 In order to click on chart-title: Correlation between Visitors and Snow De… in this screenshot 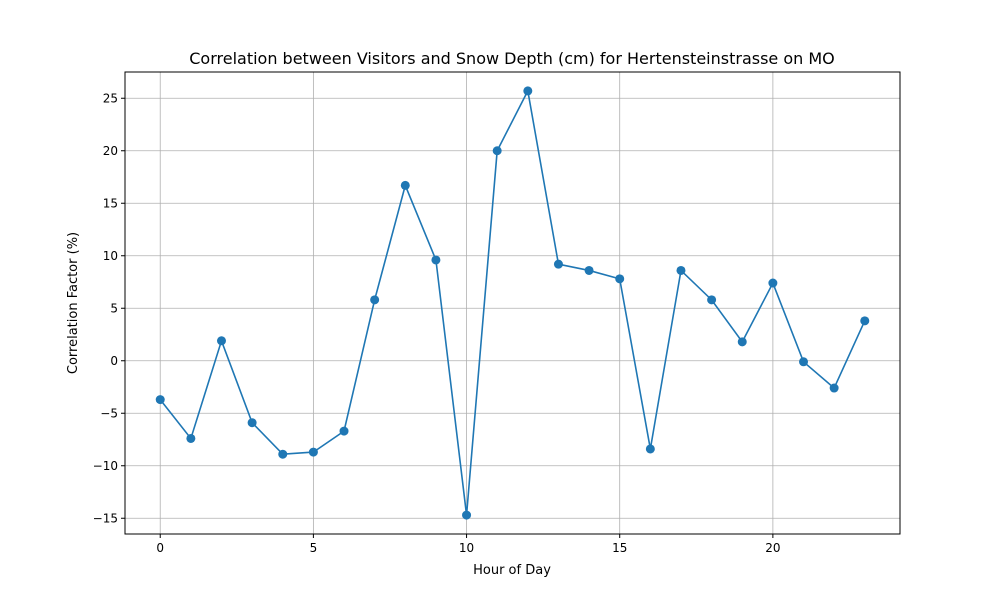, I will do `click(512, 58)`.